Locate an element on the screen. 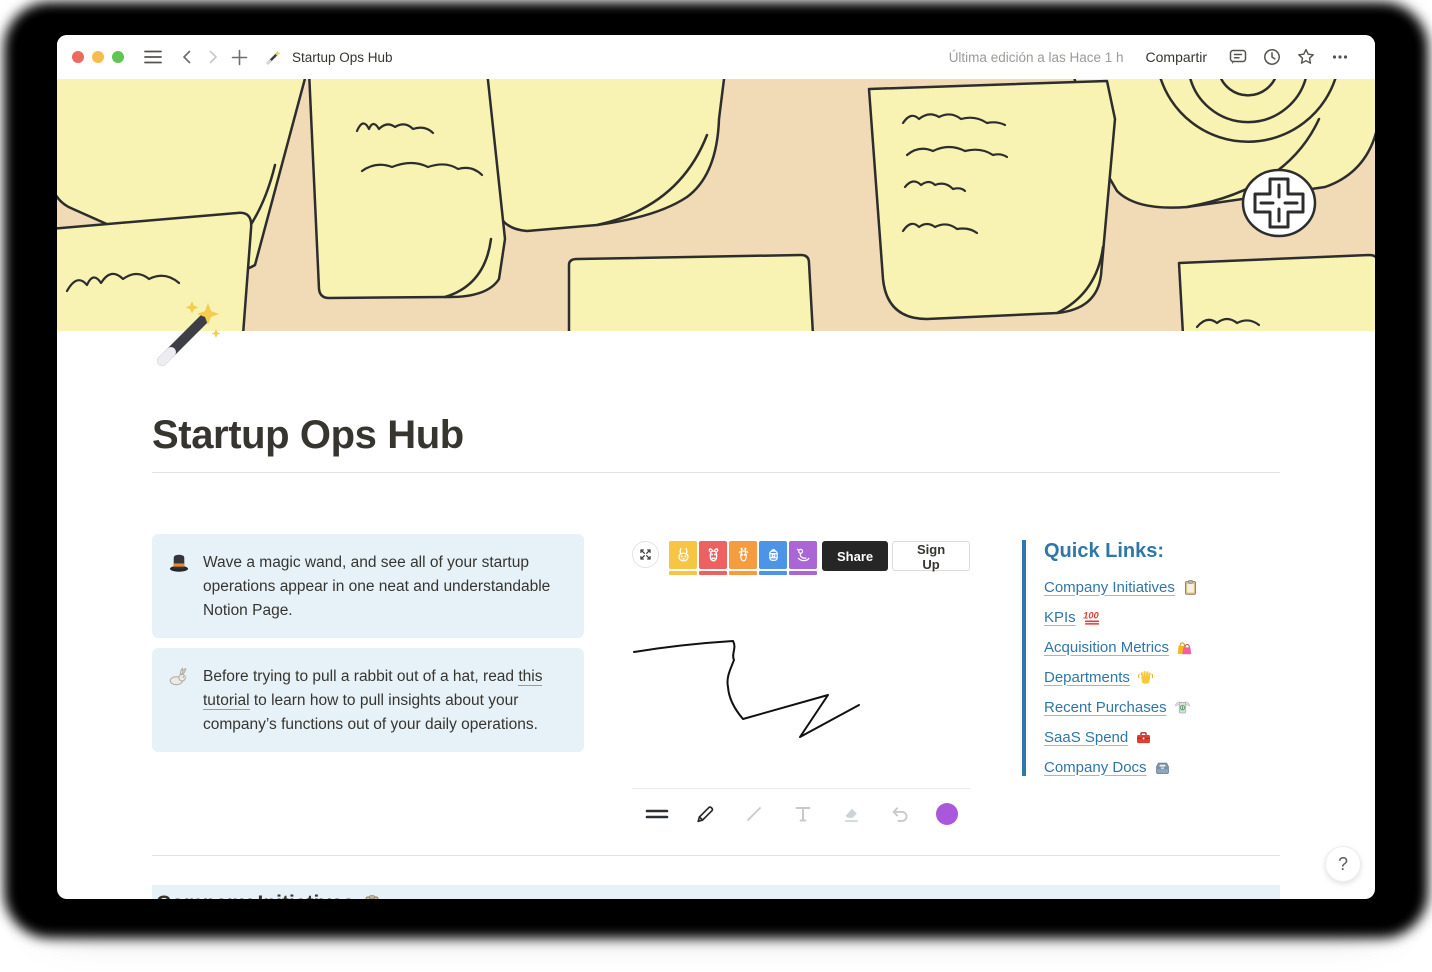 The image size is (1432, 972). company-initiatives-section: Company Initiatives is located at coordinates (716, 892).